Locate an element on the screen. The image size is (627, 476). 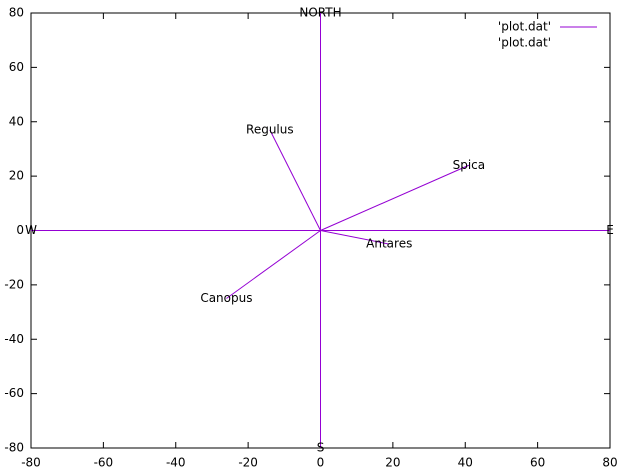
x-tick-label: 40 is located at coordinates (465, 463).